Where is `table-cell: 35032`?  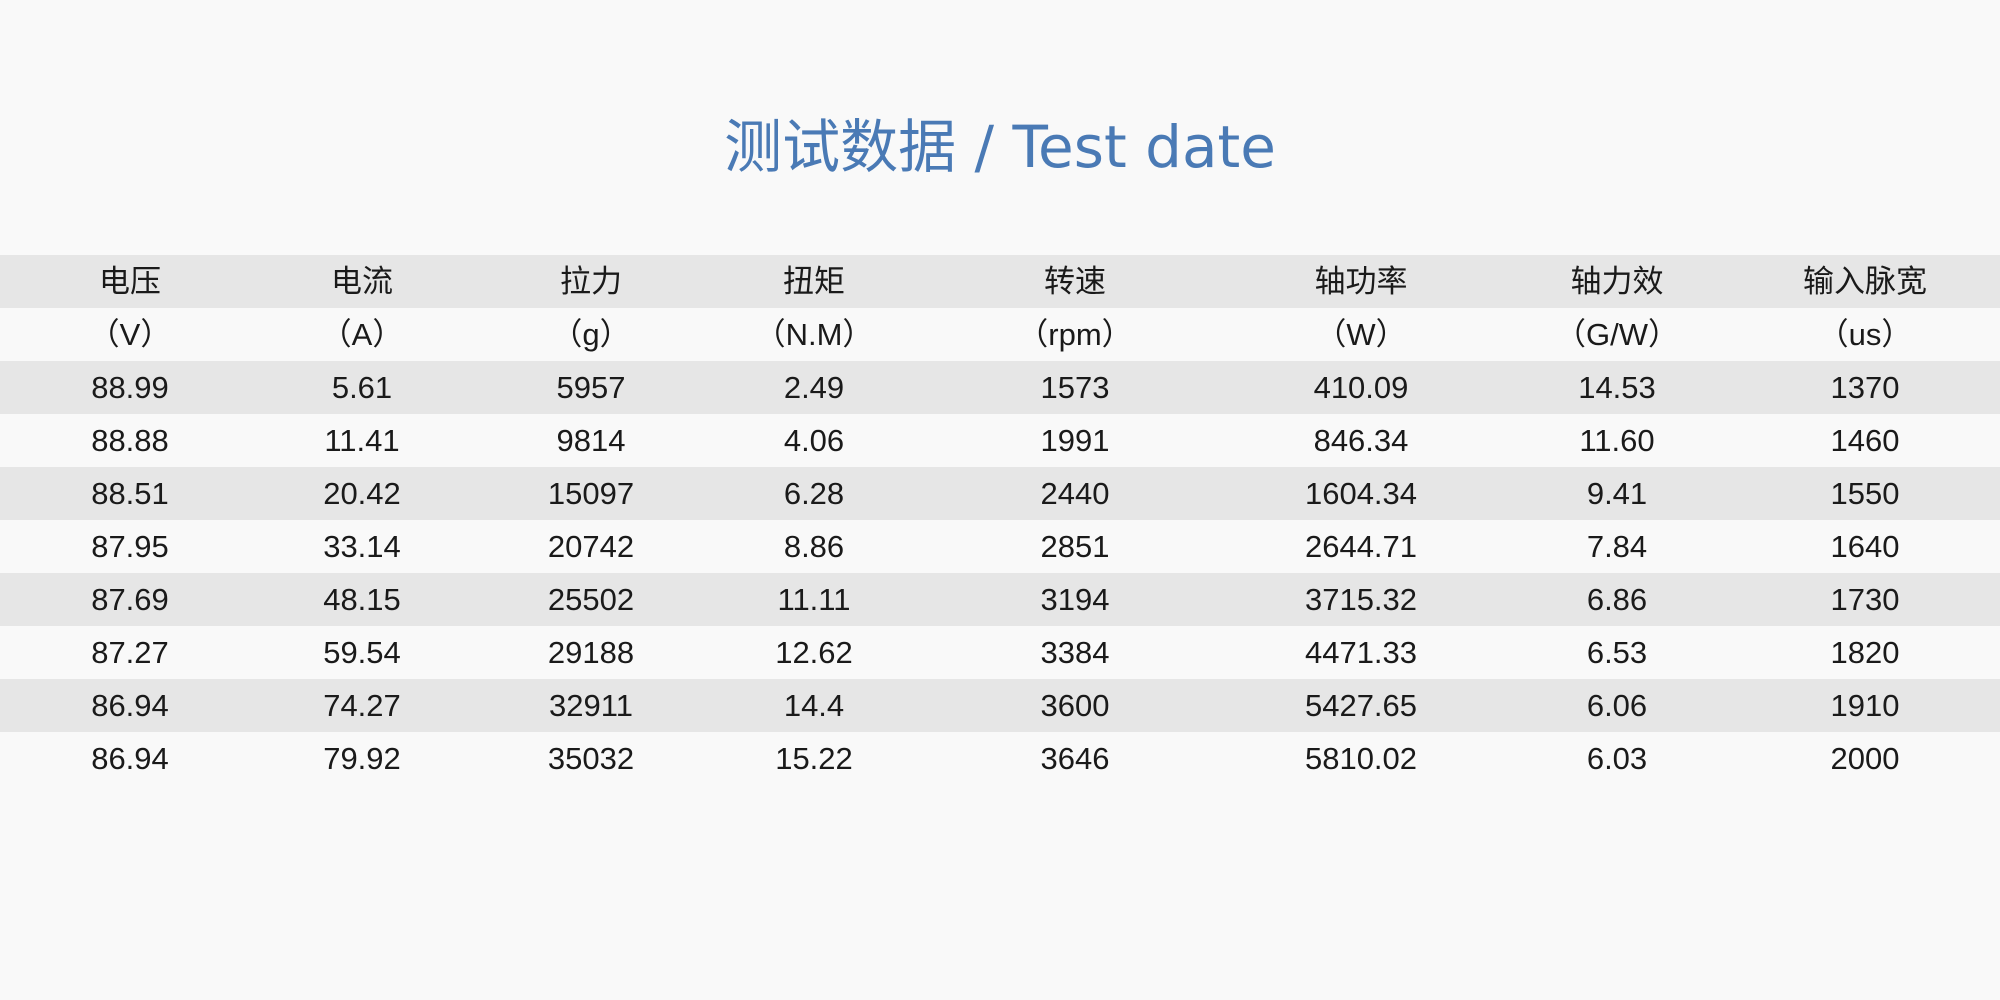
table-cell: 35032 is located at coordinates (591, 758).